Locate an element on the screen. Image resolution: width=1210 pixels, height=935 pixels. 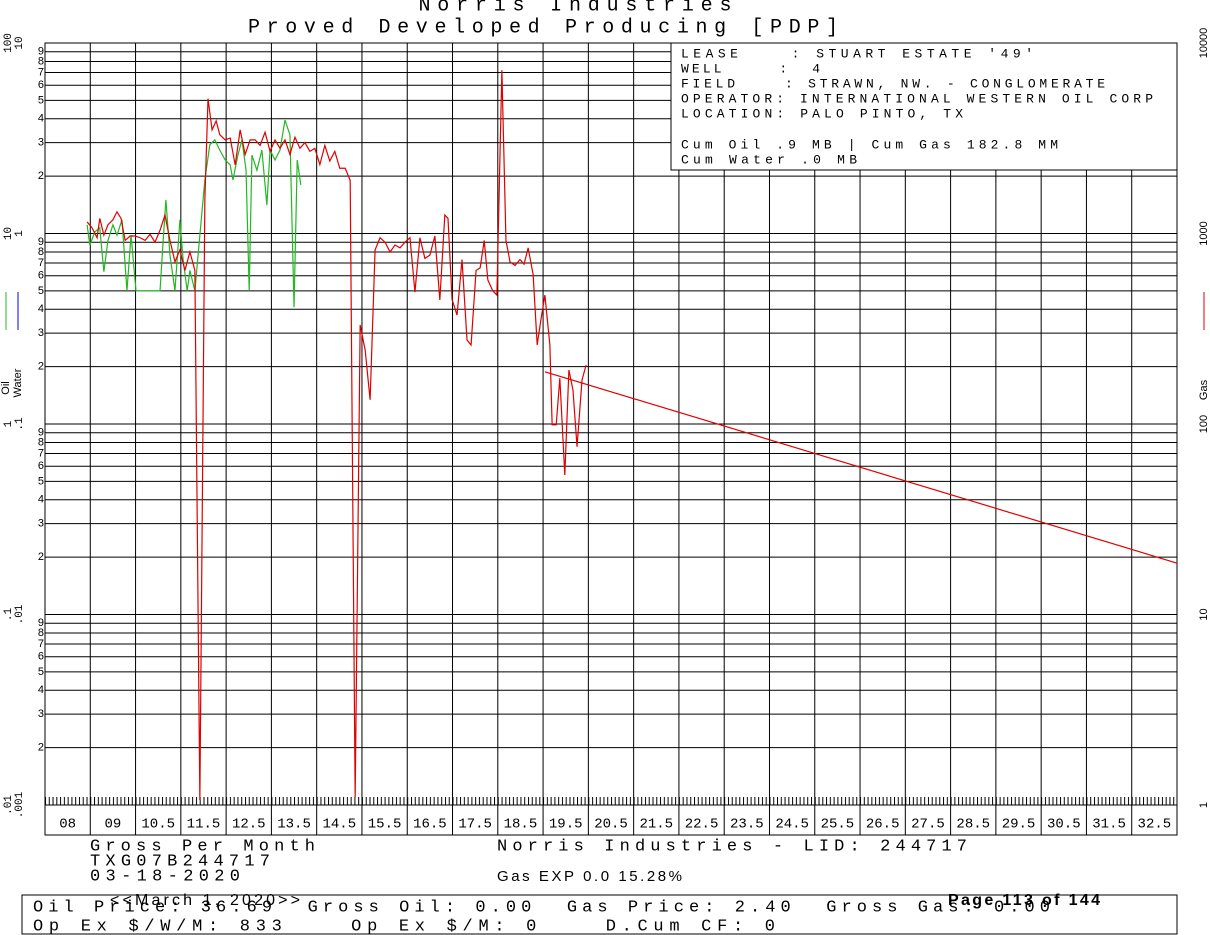
water-tick-label: .001 is located at coordinates (20, 804).